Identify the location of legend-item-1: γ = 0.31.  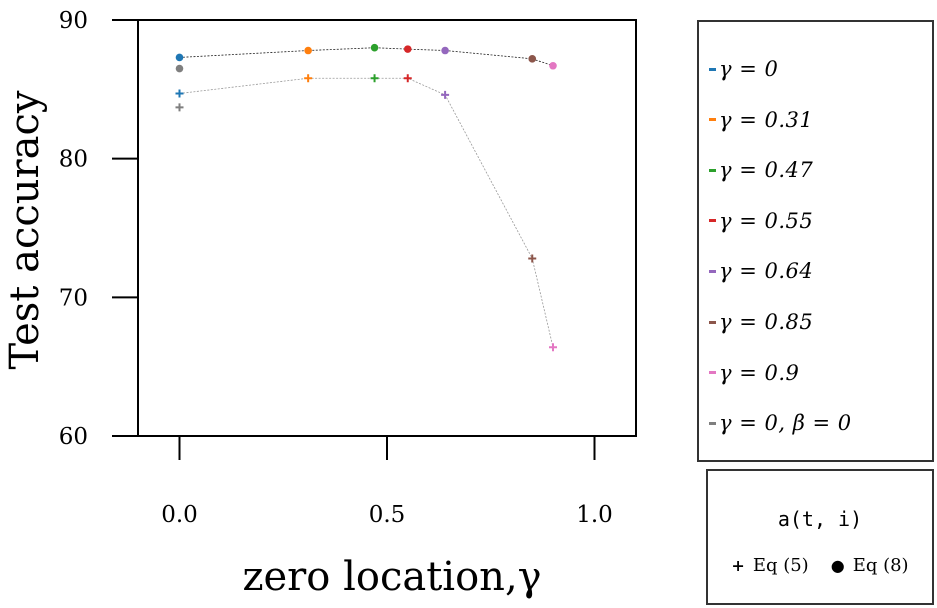
(761, 120).